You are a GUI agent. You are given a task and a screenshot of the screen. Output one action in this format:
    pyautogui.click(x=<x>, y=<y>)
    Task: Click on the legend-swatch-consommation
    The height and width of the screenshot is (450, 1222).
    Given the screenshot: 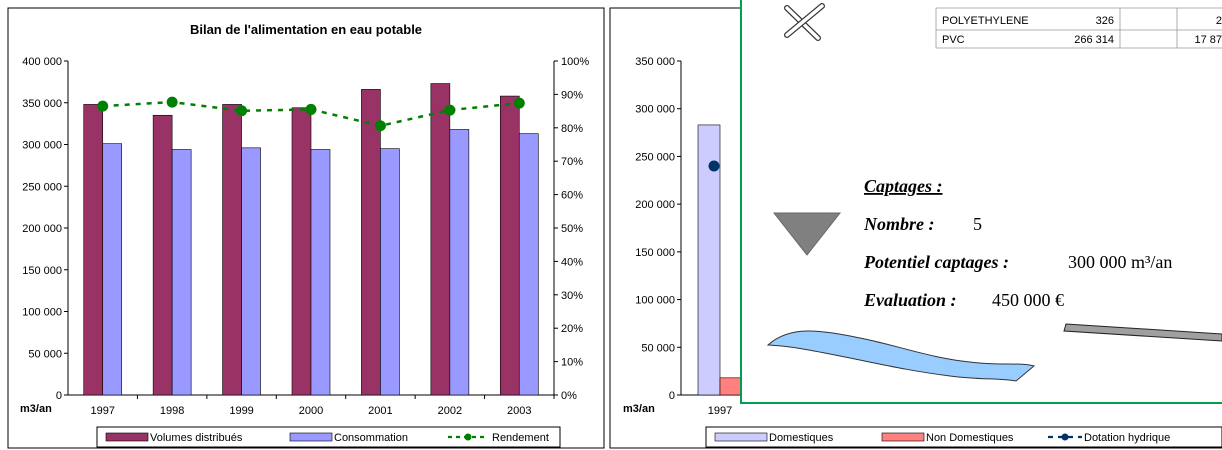 What is the action you would take?
    pyautogui.click(x=311, y=437)
    